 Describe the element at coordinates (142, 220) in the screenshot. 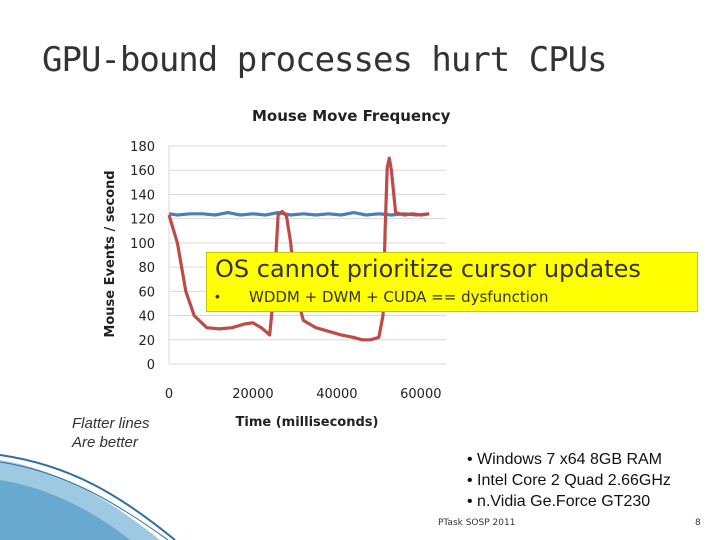

I see `y-tick-label: 120` at that location.